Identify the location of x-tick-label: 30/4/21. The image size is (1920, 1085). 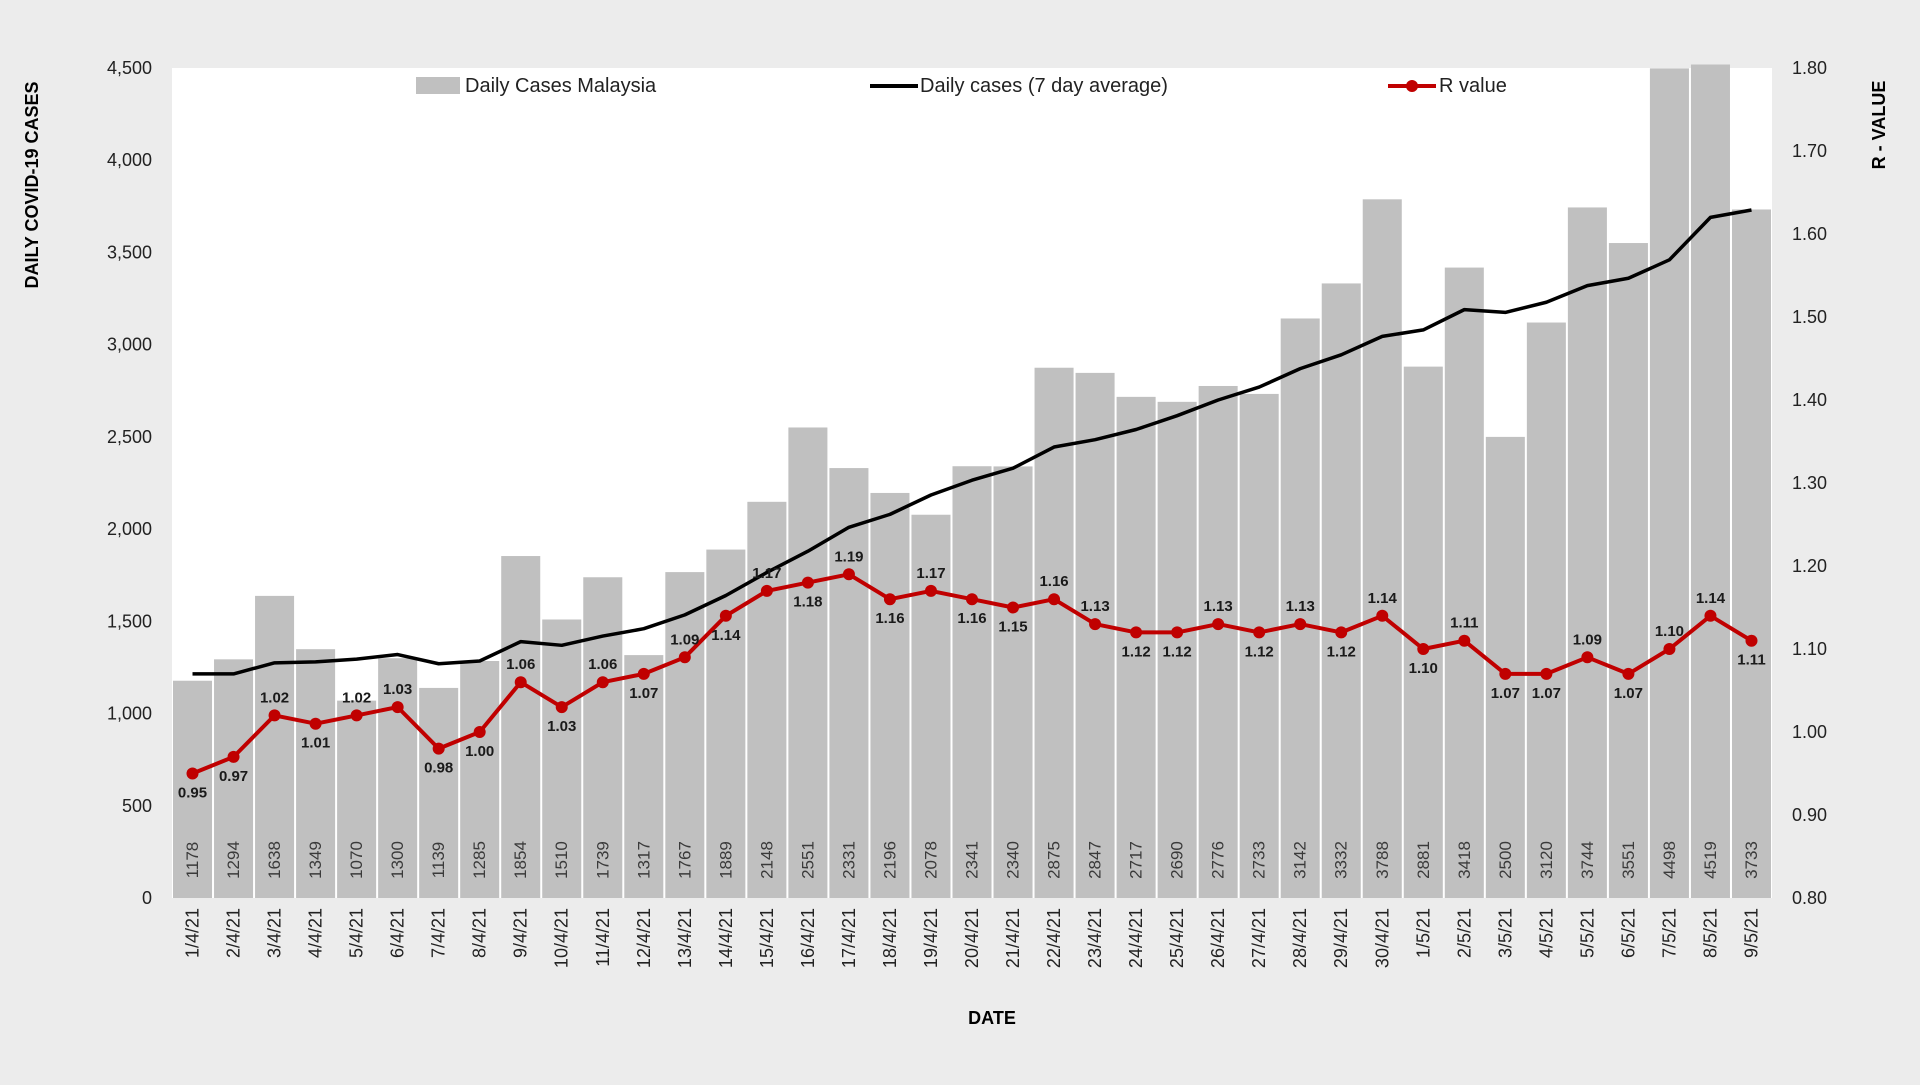
(1382, 938).